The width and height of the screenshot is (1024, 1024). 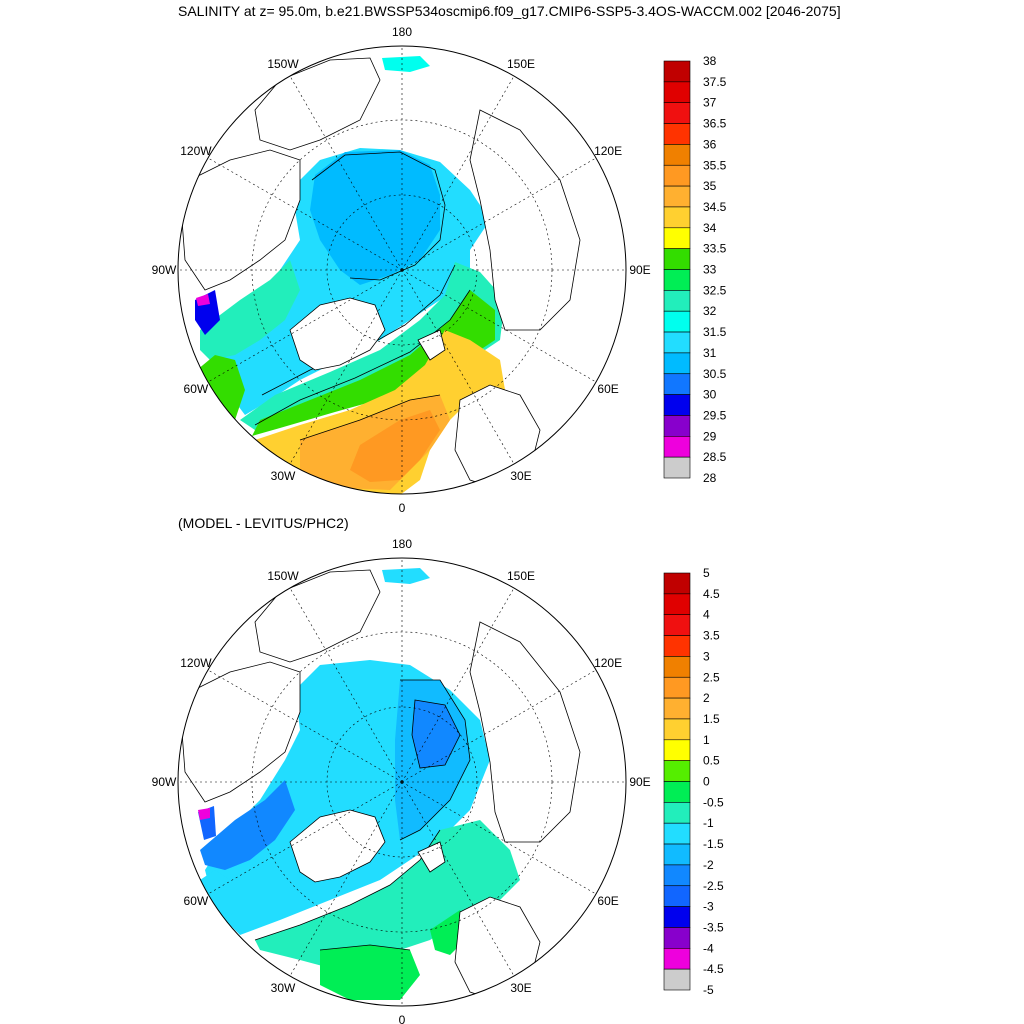 What do you see at coordinates (713, 844) in the screenshot?
I see `colorbar-tick-label: -1.5` at bounding box center [713, 844].